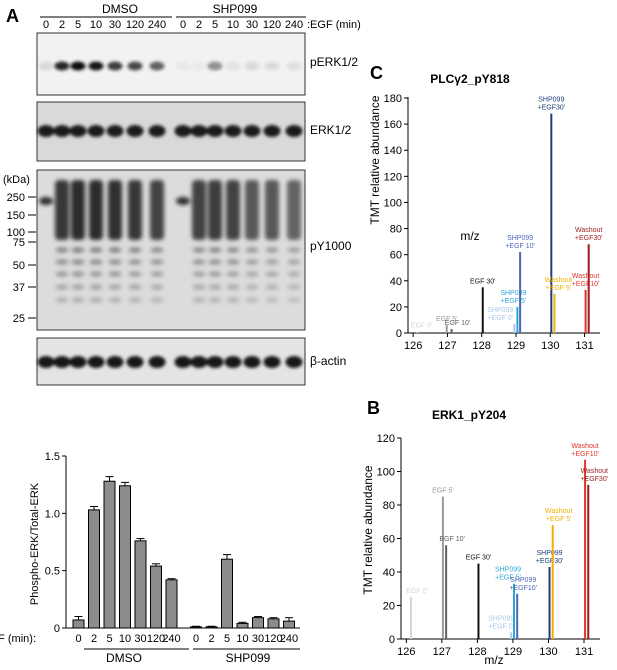 This screenshot has height=670, width=617. What do you see at coordinates (19, 266) in the screenshot?
I see `kda-mark-label: 50` at bounding box center [19, 266].